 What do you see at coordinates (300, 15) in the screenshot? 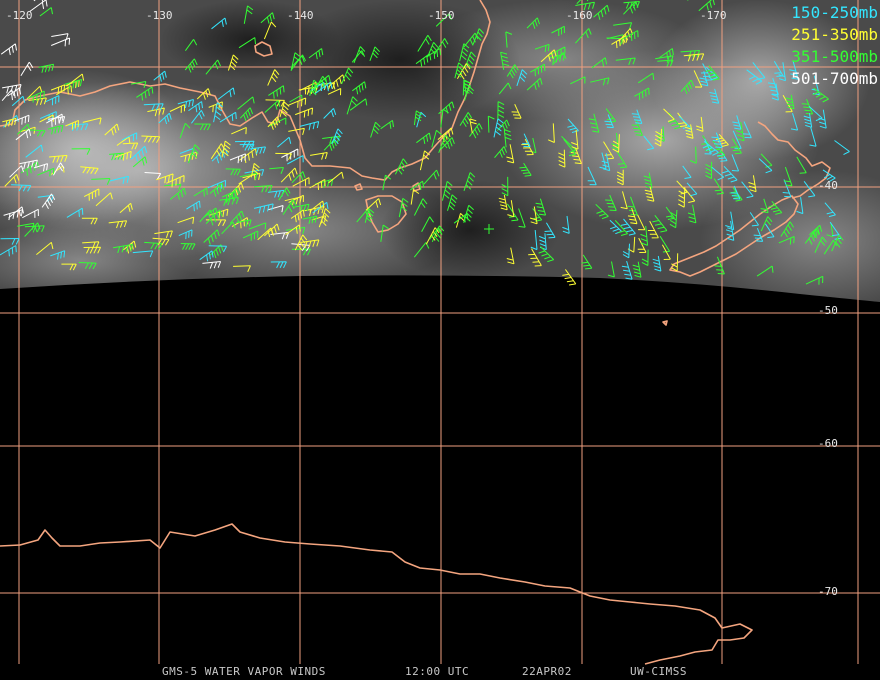
I see `lon-label-140: -140` at bounding box center [300, 15].